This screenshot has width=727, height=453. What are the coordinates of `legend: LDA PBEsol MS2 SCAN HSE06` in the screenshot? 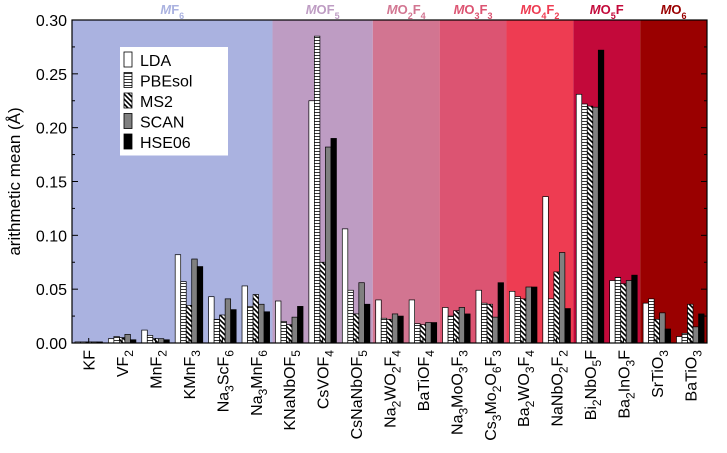 It's located at (174, 101).